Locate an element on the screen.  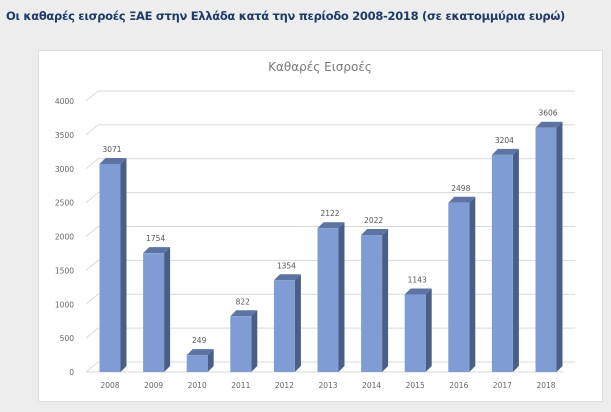
y-tick-label: 4000 is located at coordinates (64, 101).